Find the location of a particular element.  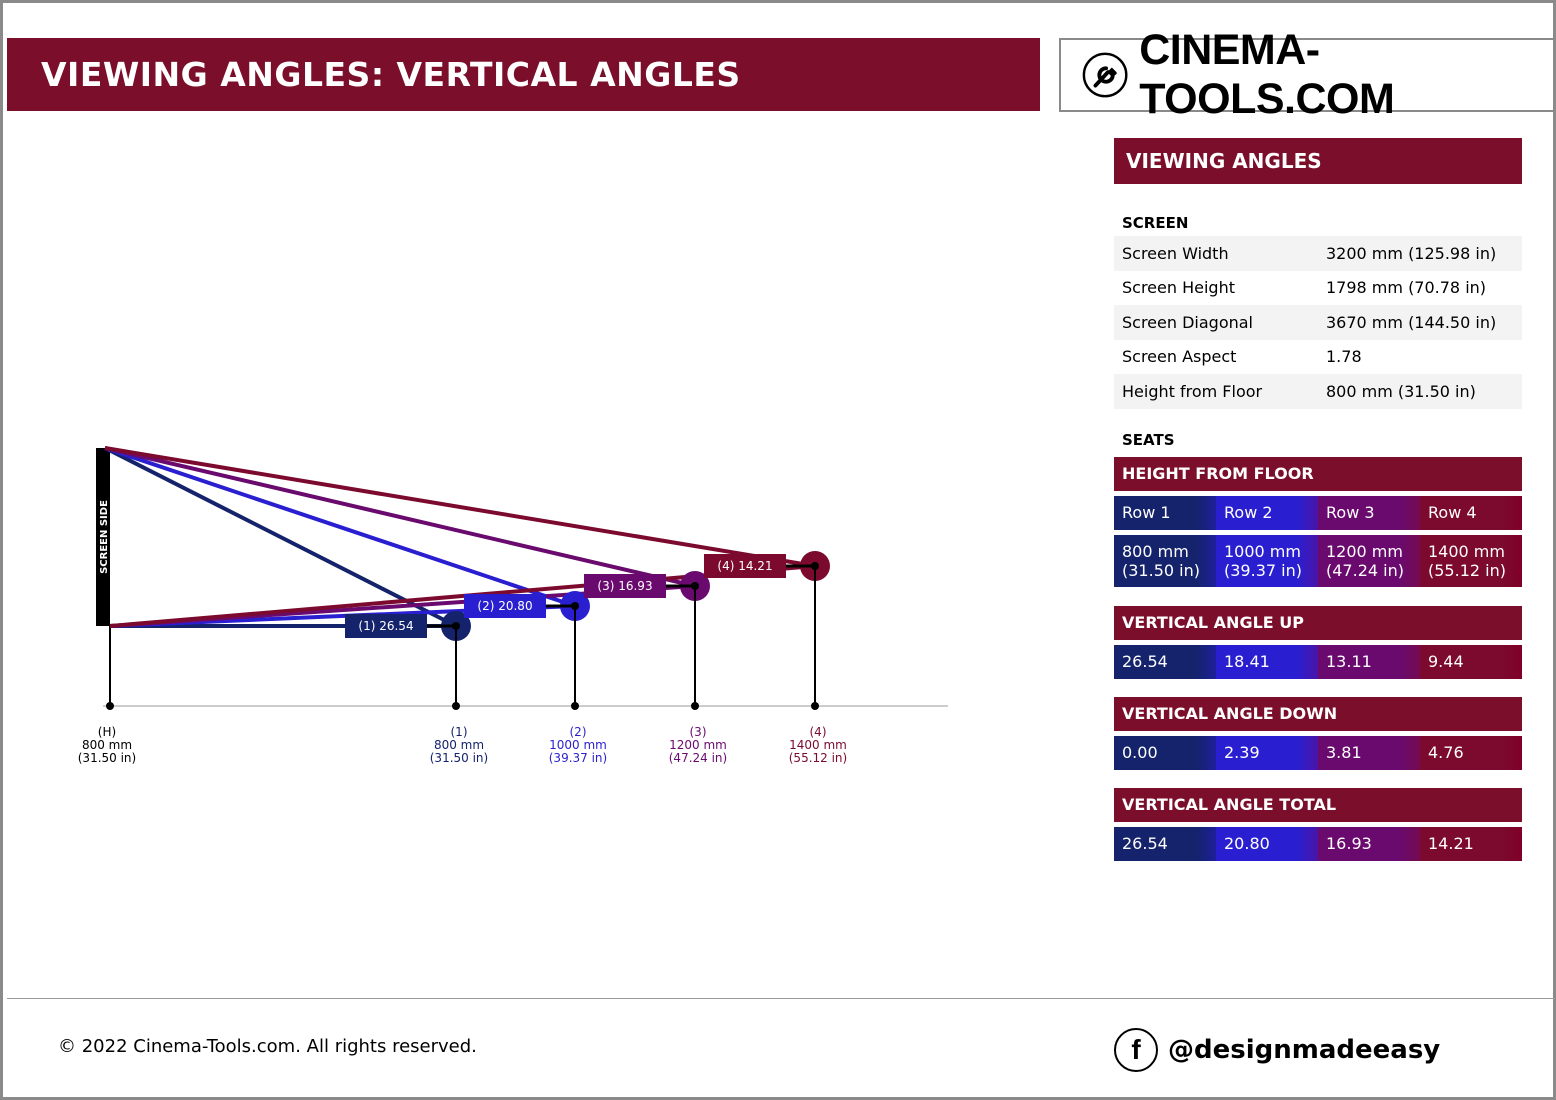

row-height: 800 mm (31.50 in) is located at coordinates (1165, 560).